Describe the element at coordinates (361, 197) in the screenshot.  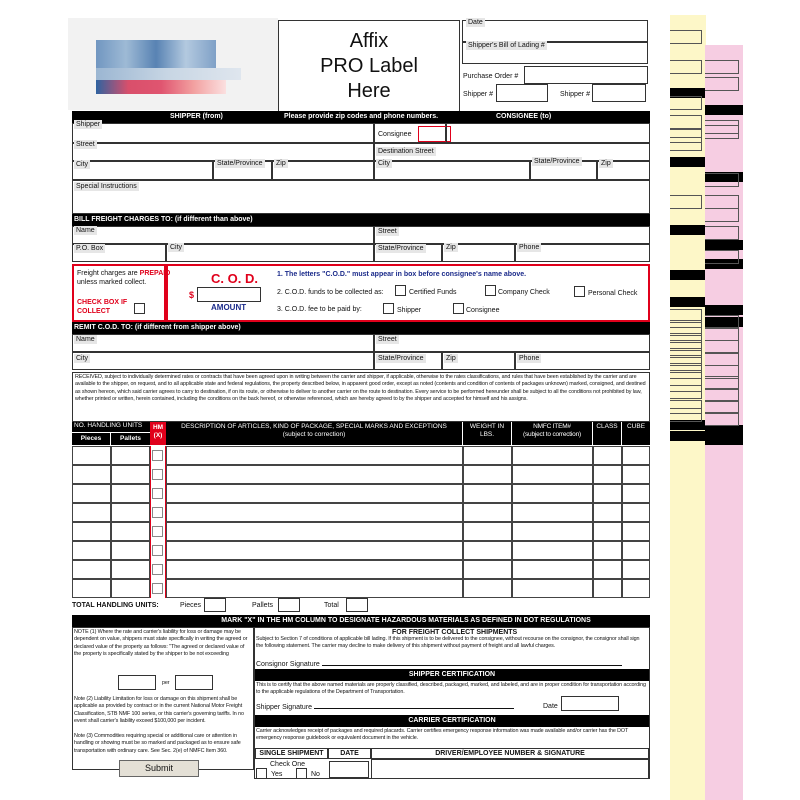
I see `special-instructions-field` at that location.